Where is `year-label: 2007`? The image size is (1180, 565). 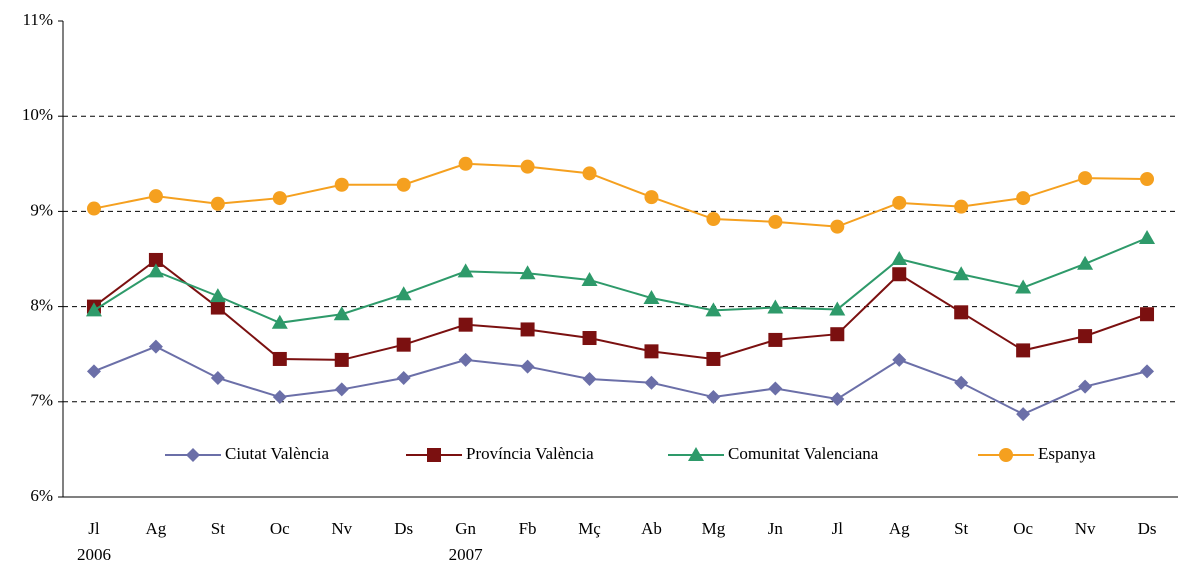
year-label: 2007 is located at coordinates (466, 554).